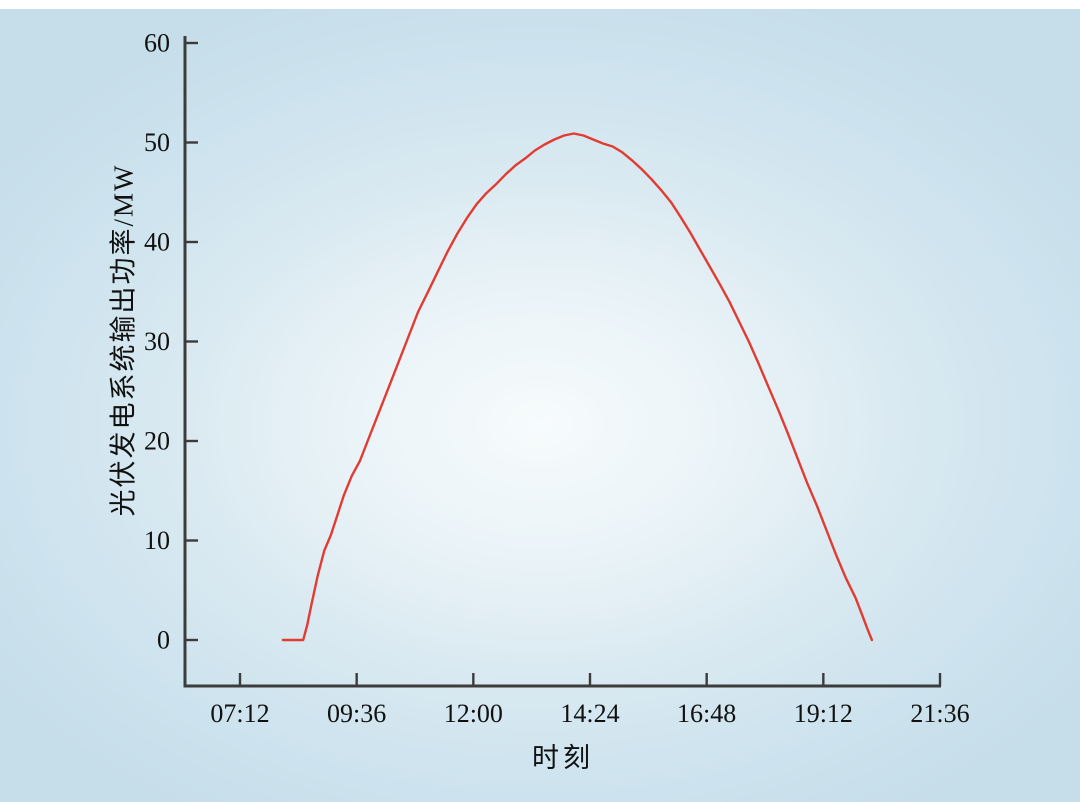 This screenshot has width=1080, height=802. What do you see at coordinates (163, 640) in the screenshot?
I see `y-tick-label: 0` at bounding box center [163, 640].